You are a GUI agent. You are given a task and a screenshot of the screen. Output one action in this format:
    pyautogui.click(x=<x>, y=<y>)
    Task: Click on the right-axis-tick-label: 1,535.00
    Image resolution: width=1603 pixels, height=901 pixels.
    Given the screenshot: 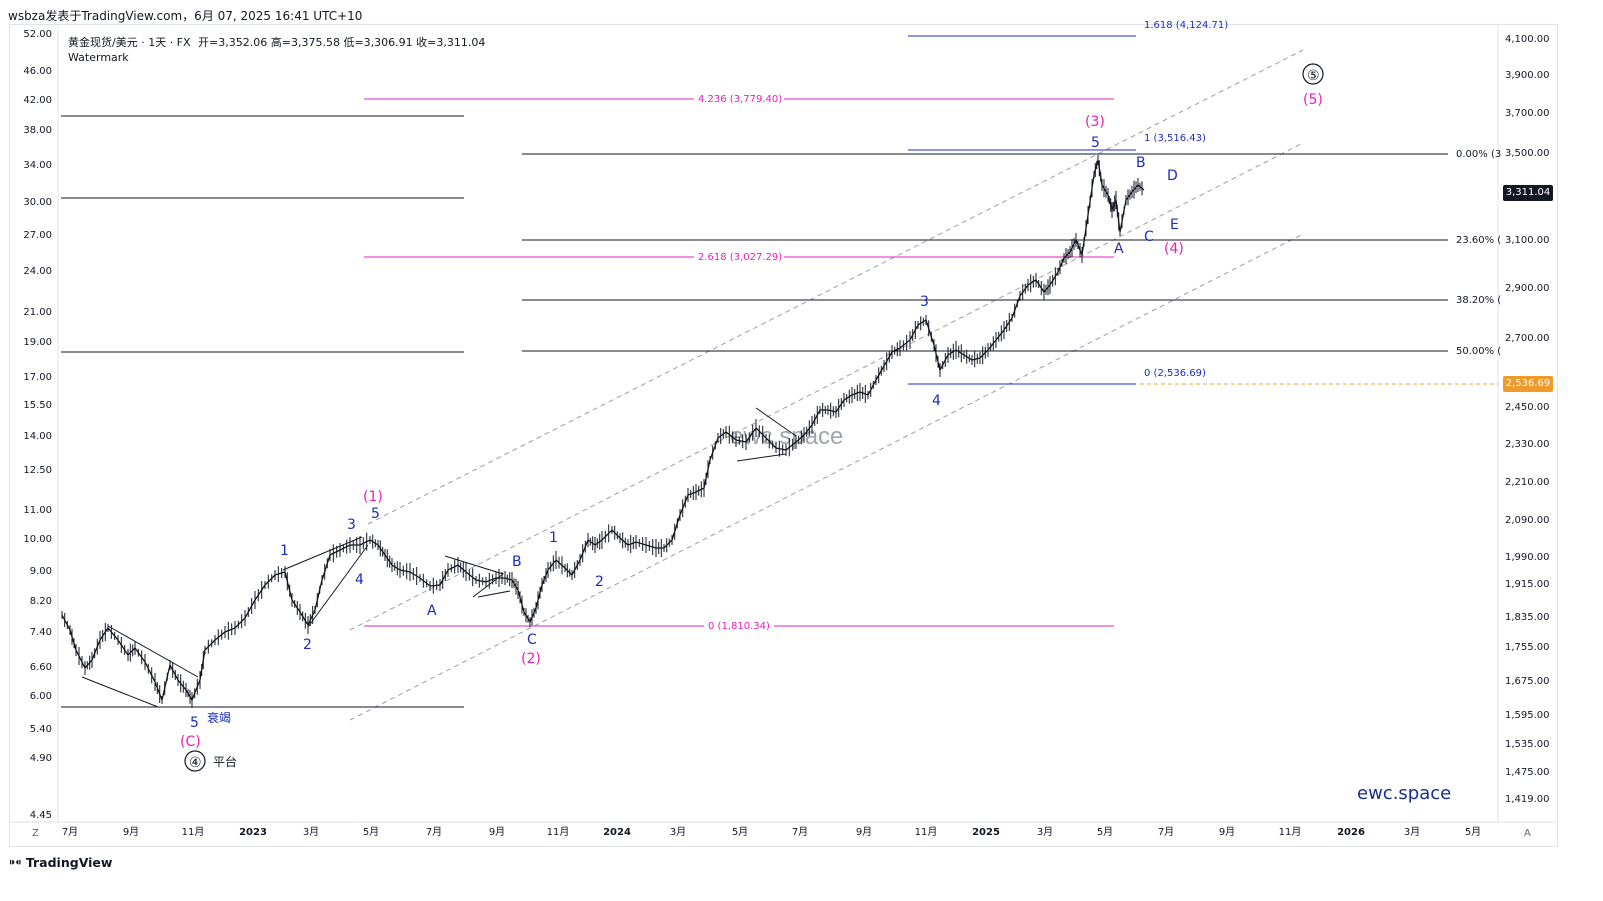 What is the action you would take?
    pyautogui.click(x=1527, y=744)
    